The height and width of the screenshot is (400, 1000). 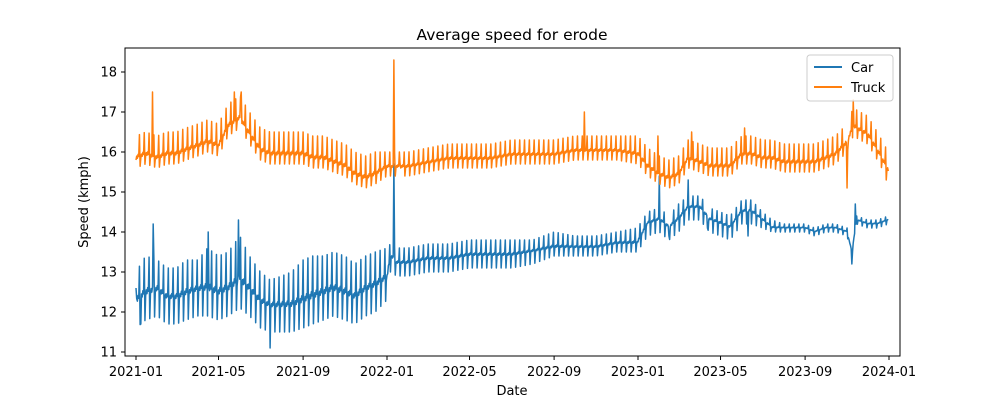 What do you see at coordinates (108, 353) in the screenshot?
I see `y-tick-label: 11` at bounding box center [108, 353].